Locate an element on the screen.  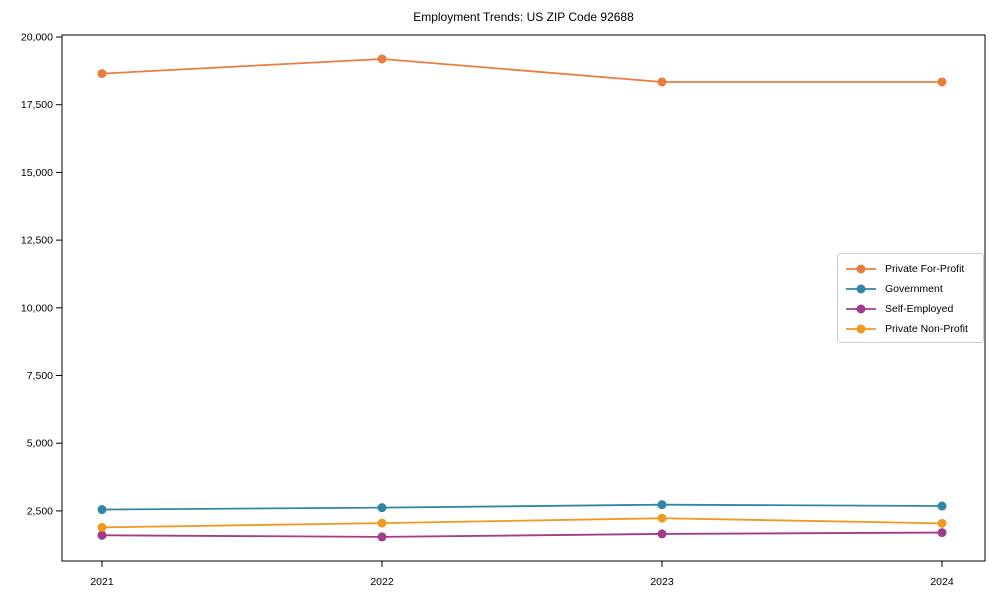
data-point-private-non-profit-2022 is located at coordinates (382, 523).